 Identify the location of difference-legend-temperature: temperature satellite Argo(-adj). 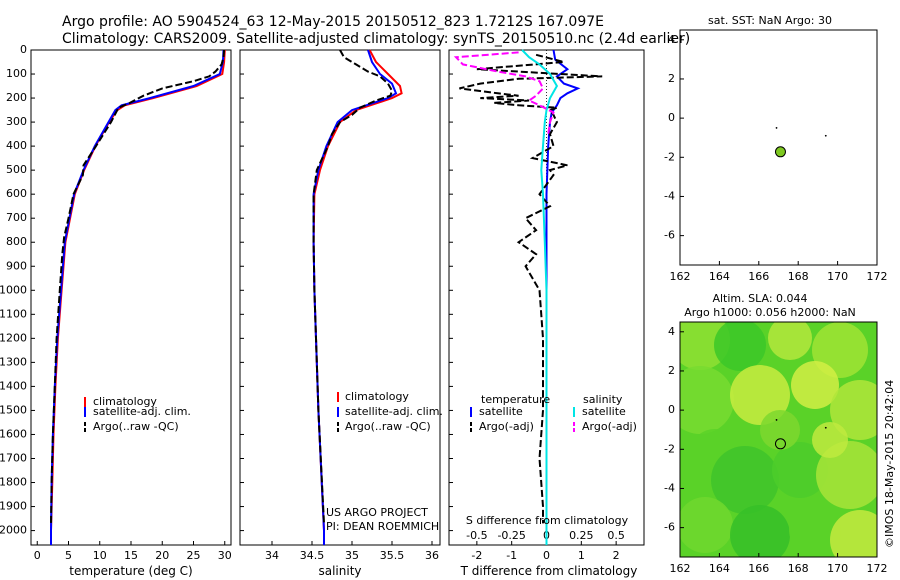
(510, 413).